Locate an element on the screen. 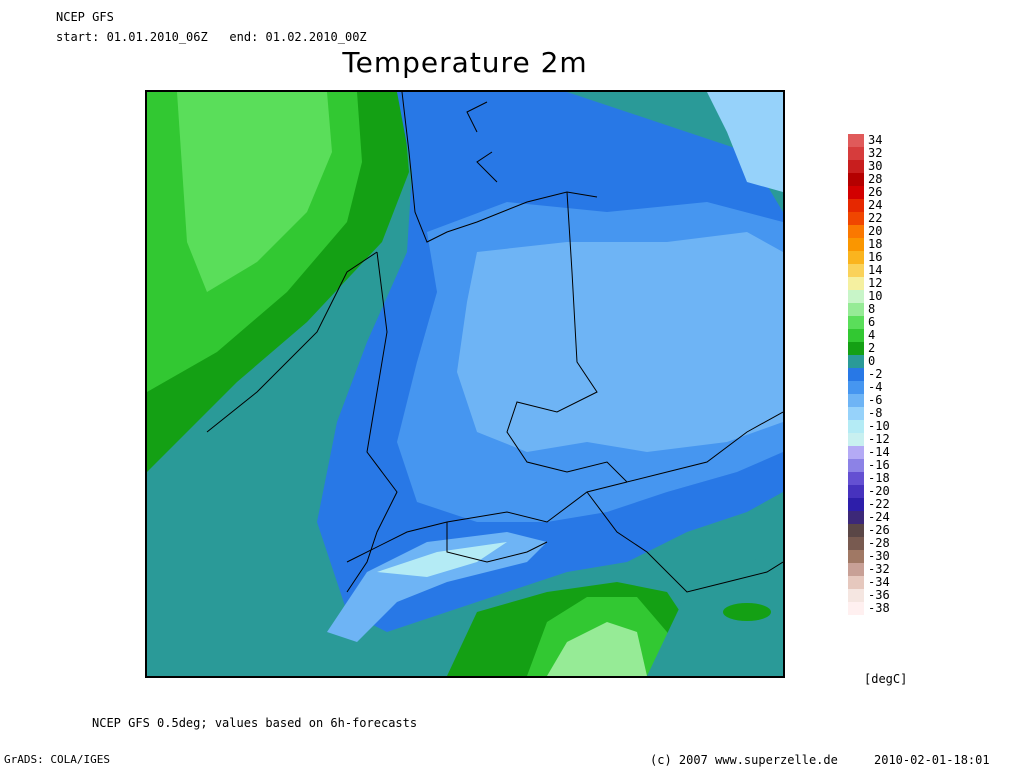 The width and height of the screenshot is (1024, 768). legend-label: 8 is located at coordinates (872, 309).